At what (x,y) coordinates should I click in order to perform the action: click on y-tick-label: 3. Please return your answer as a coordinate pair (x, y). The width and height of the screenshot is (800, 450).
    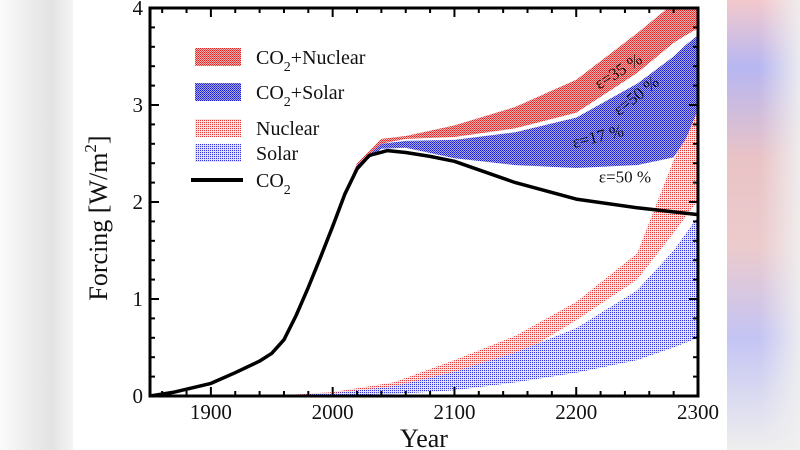
    Looking at the image, I should click on (138, 105).